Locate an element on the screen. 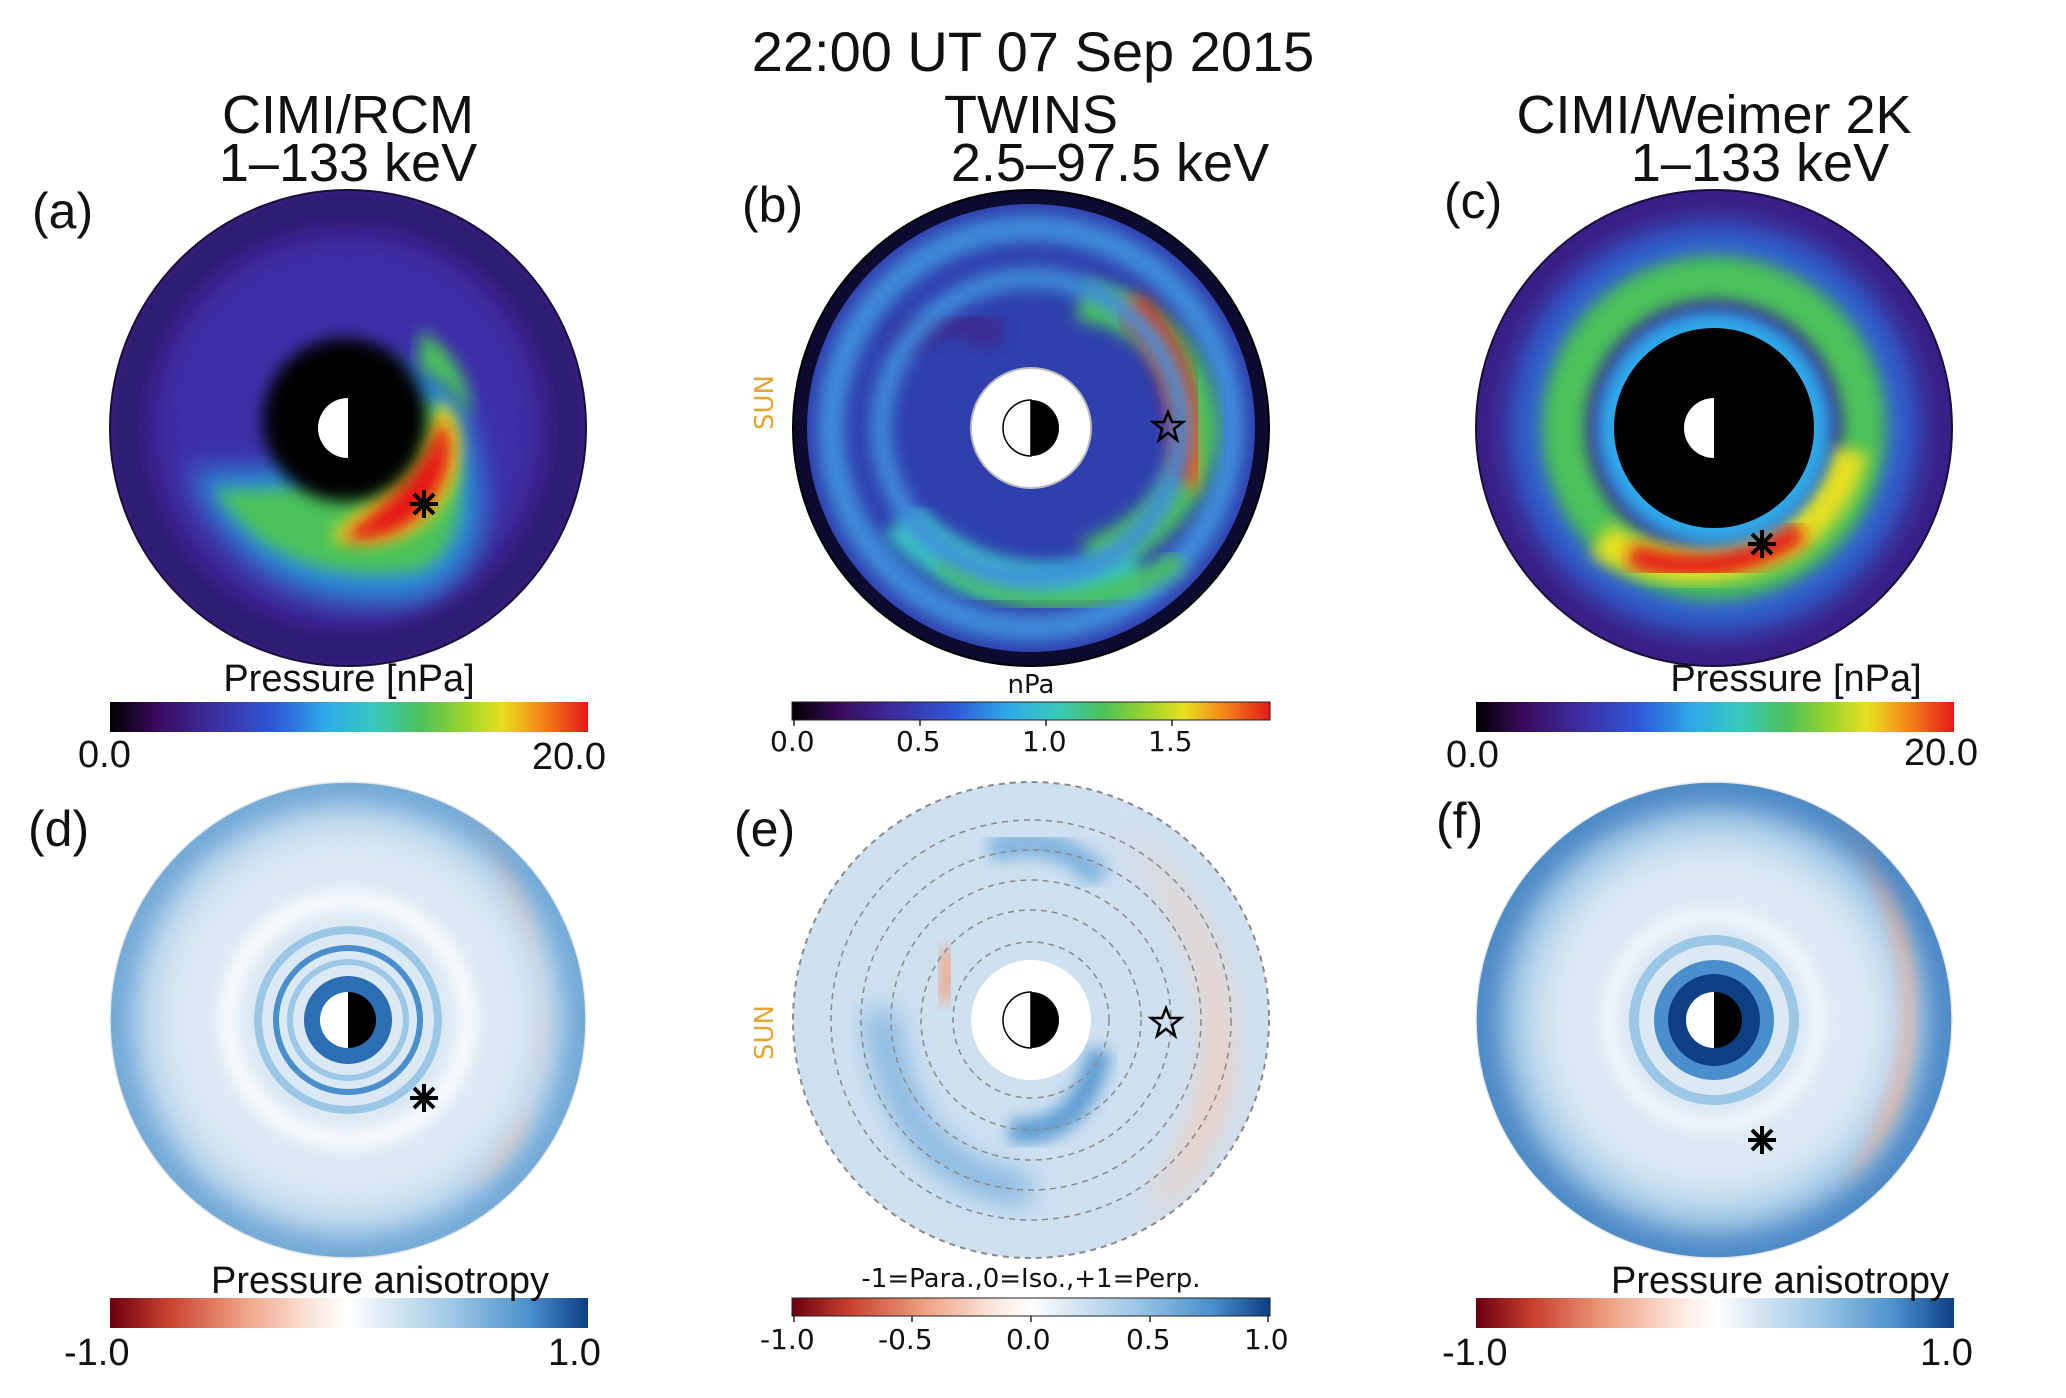  colorbar-d-min: -1.0 is located at coordinates (97, 1353).